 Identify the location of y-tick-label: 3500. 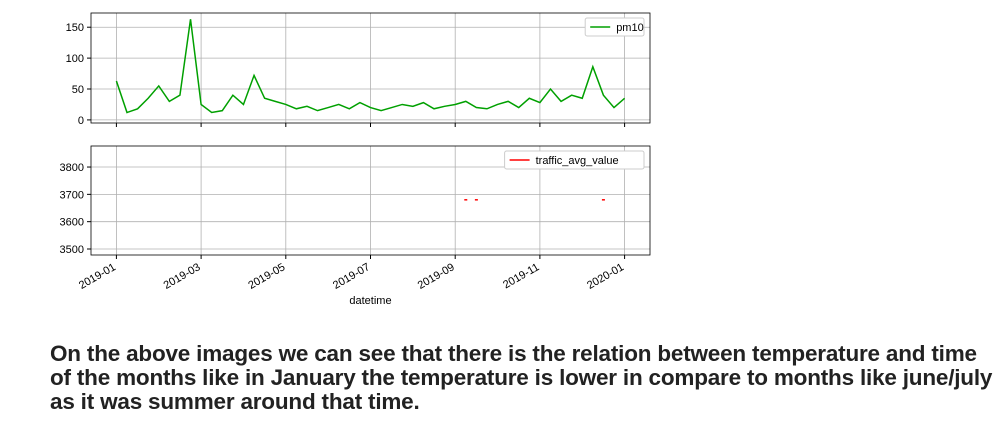
(72, 250).